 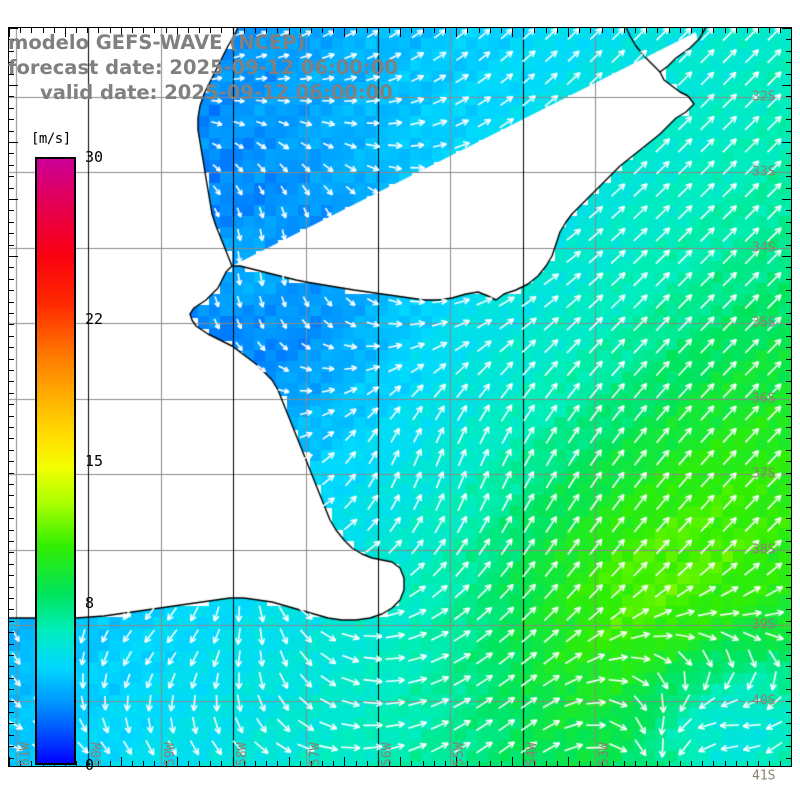 I want to click on lon-label-53W: 53W, so click(x=605, y=754).